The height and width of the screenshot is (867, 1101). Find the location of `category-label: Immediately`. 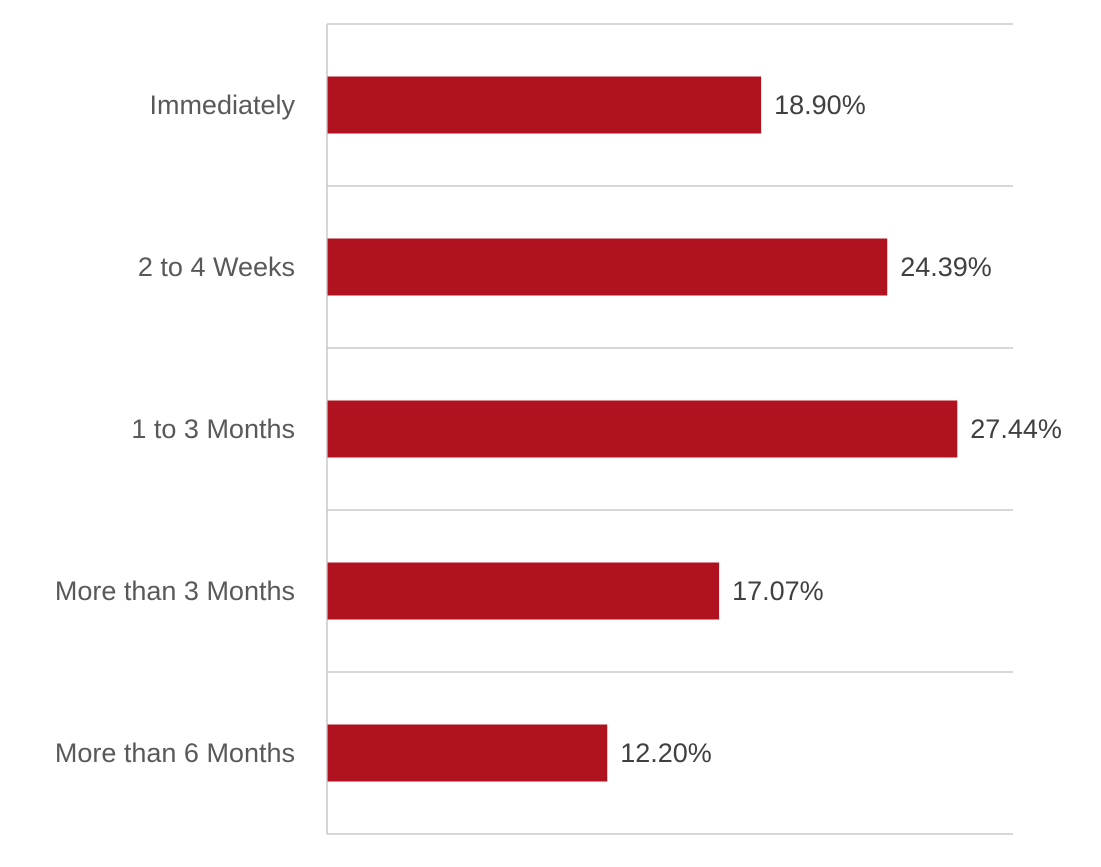

category-label: Immediately is located at coordinates (222, 105).